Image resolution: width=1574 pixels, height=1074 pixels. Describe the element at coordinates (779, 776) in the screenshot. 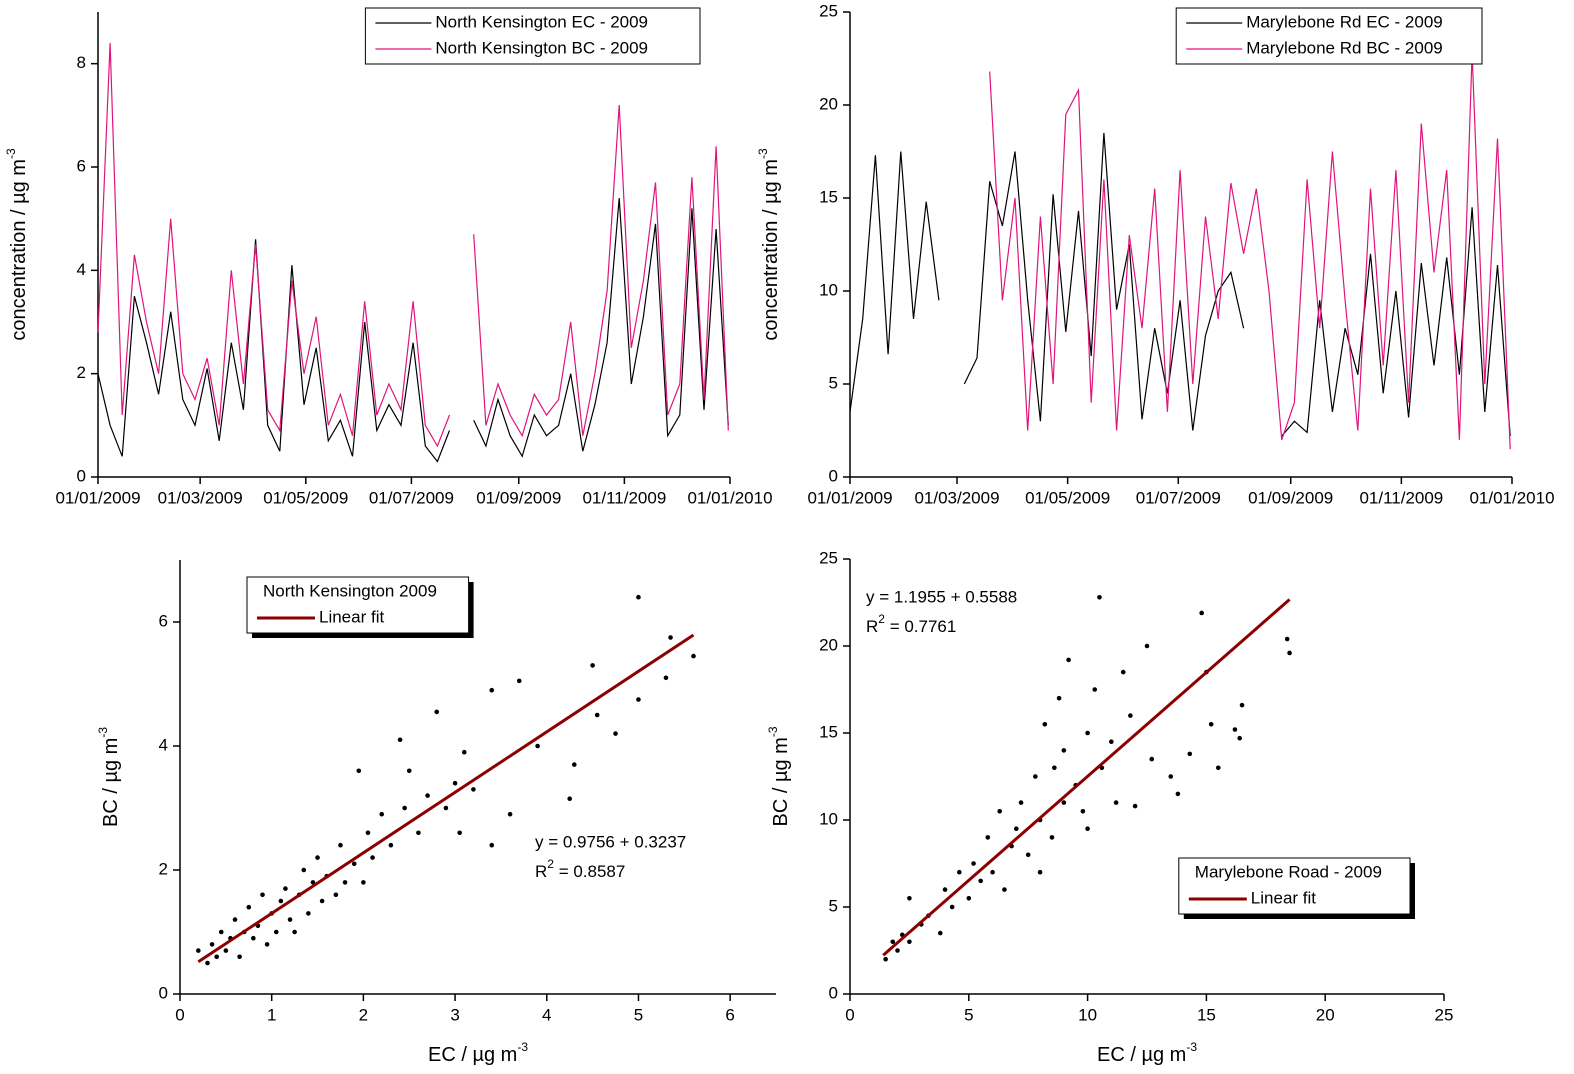

I see `y-axis-label: BC / µg m-3` at that location.